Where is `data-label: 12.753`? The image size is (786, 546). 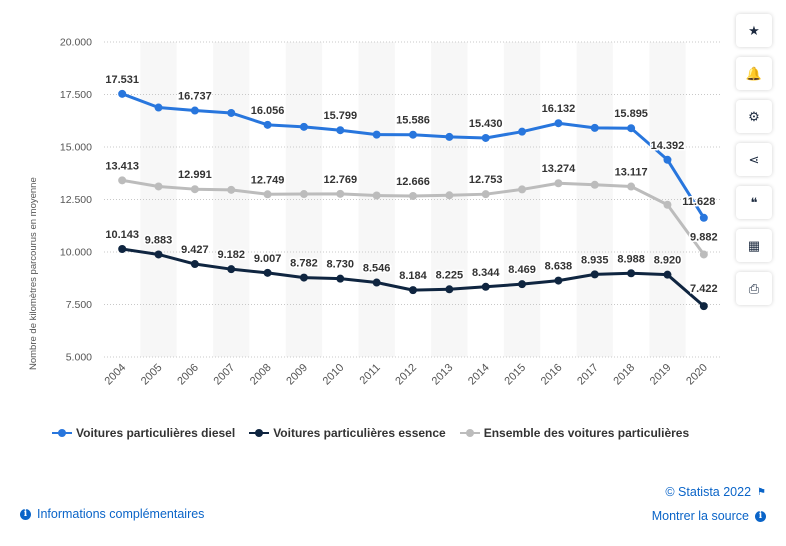
data-label: 12.753 is located at coordinates (486, 180).